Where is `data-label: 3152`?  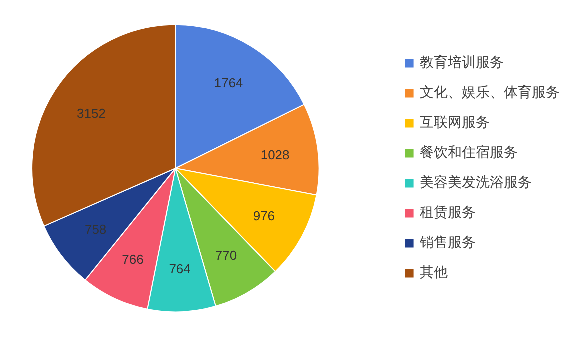
data-label: 3152 is located at coordinates (91, 114).